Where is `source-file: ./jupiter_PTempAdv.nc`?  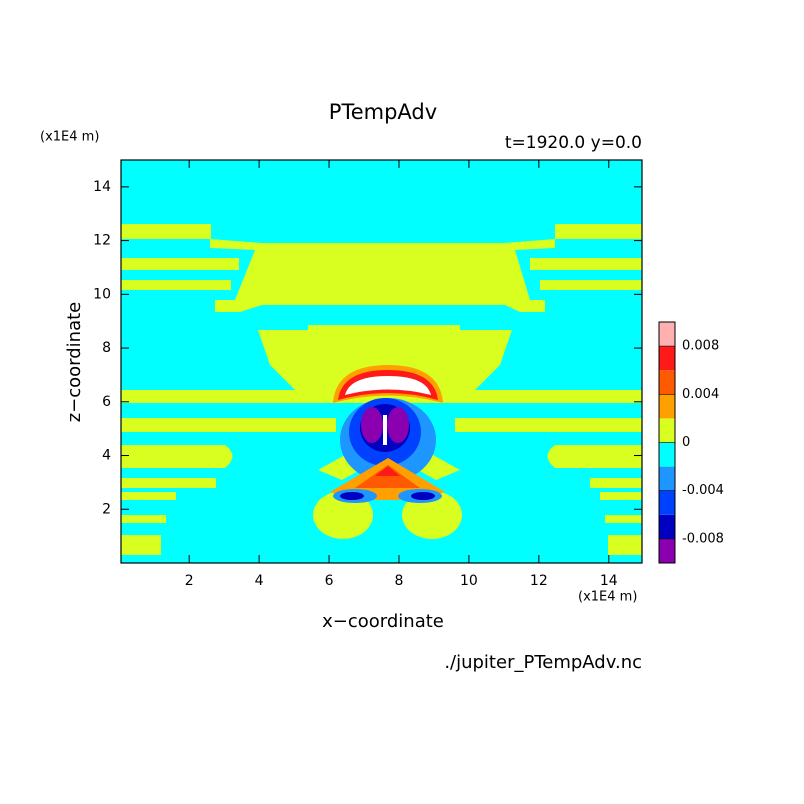
source-file: ./jupiter_PTempAdv.nc is located at coordinates (543, 662).